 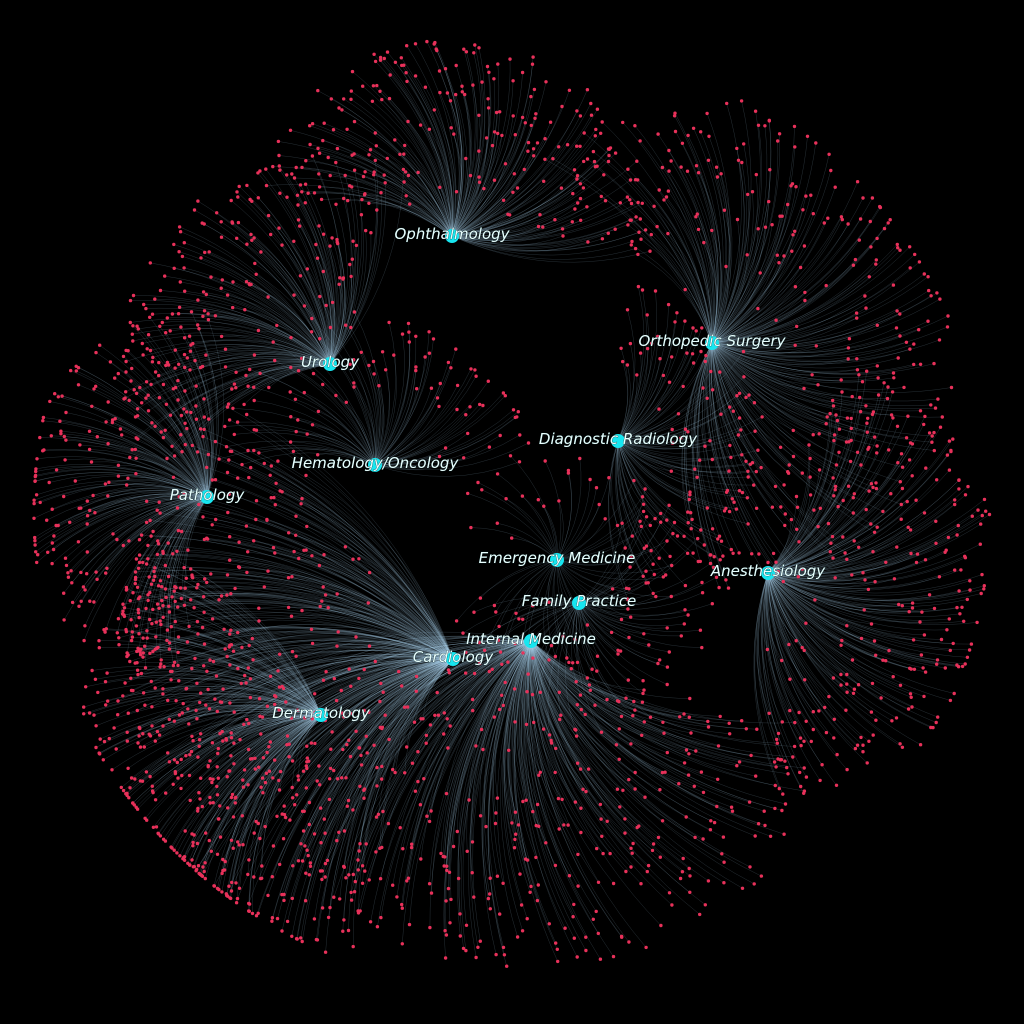 I want to click on hub-node-dermatology: Dermatology, so click(x=321, y=713).